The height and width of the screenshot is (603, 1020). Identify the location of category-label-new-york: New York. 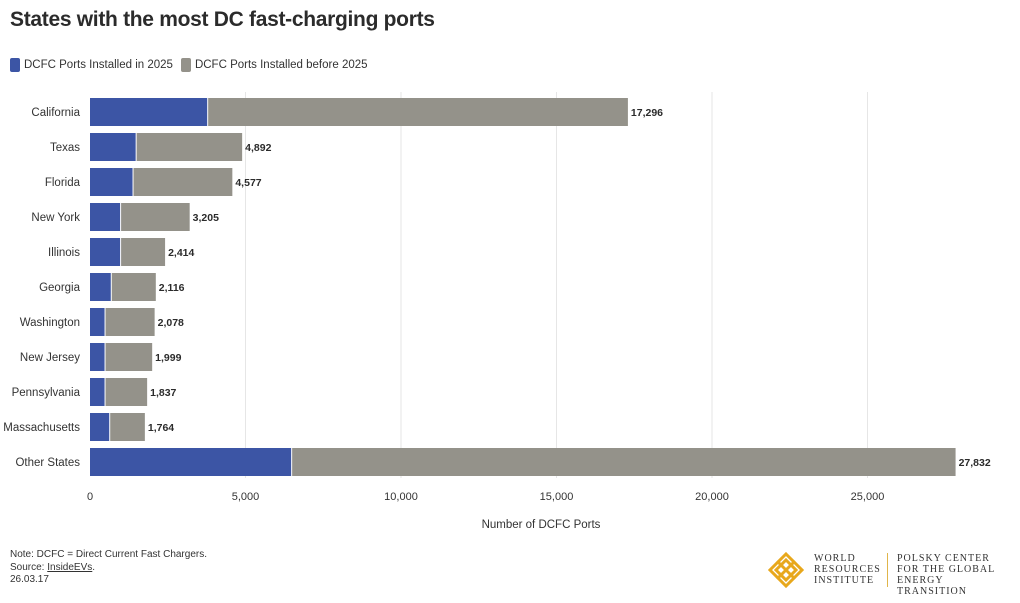
(55, 218).